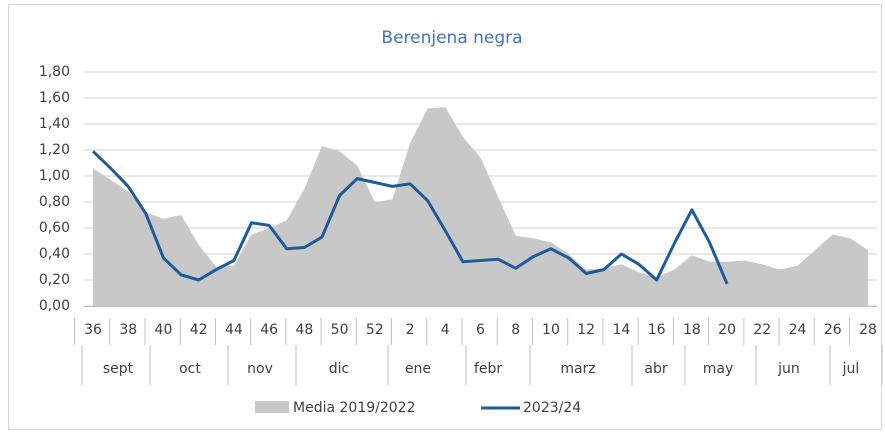  Describe the element at coordinates (762, 330) in the screenshot. I see `x-tick-label: 22` at that location.